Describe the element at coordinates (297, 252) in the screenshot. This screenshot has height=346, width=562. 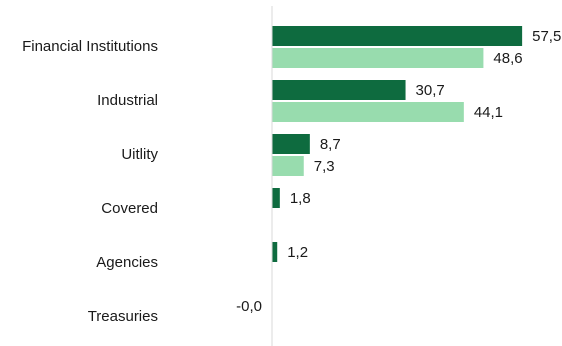
I see `value-label-series-1: 1,2` at that location.